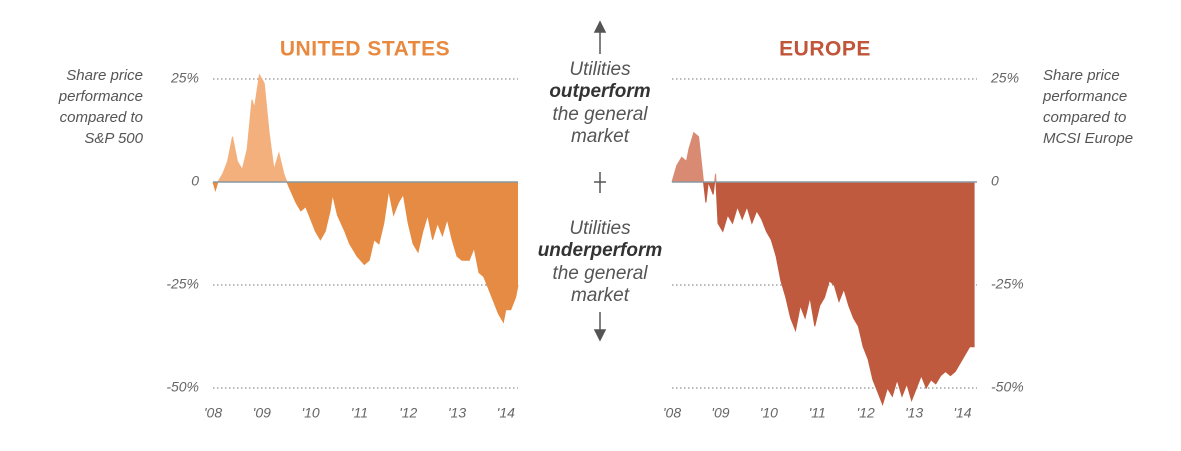 The height and width of the screenshot is (451, 1181). I want to click on y-axis-label: MCSI Europe, so click(1088, 138).